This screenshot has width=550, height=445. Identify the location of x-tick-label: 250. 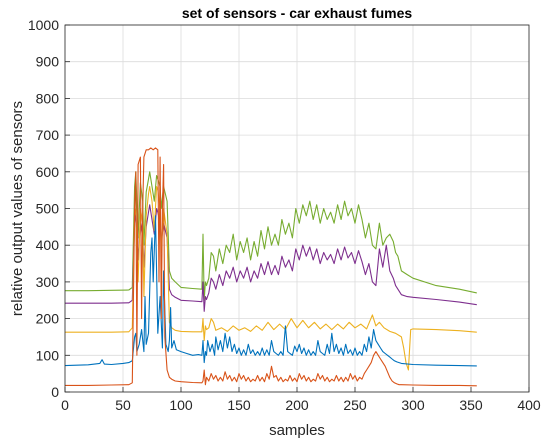
(355, 405).